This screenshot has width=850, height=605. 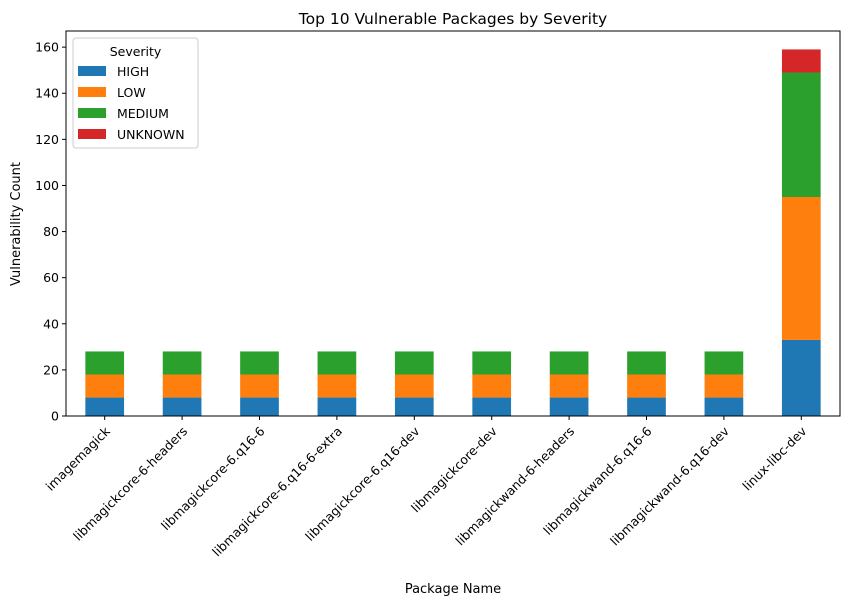 I want to click on y-tick-label: 100, so click(x=47, y=185).